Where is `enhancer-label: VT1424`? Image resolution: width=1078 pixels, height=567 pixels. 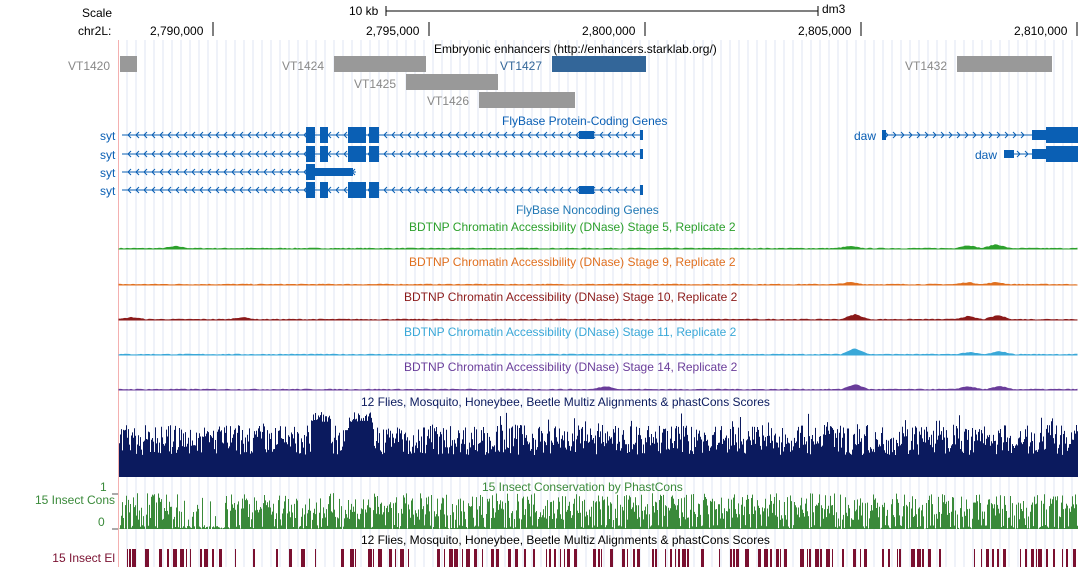
enhancer-label: VT1424 is located at coordinates (303, 66).